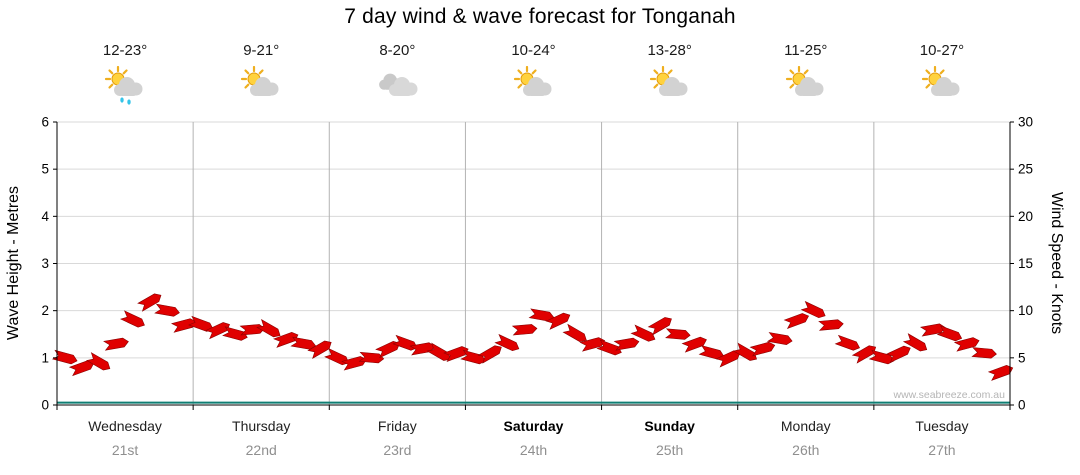 The image size is (1080, 475). What do you see at coordinates (261, 450) in the screenshot?
I see `day-date: 22nd` at bounding box center [261, 450].